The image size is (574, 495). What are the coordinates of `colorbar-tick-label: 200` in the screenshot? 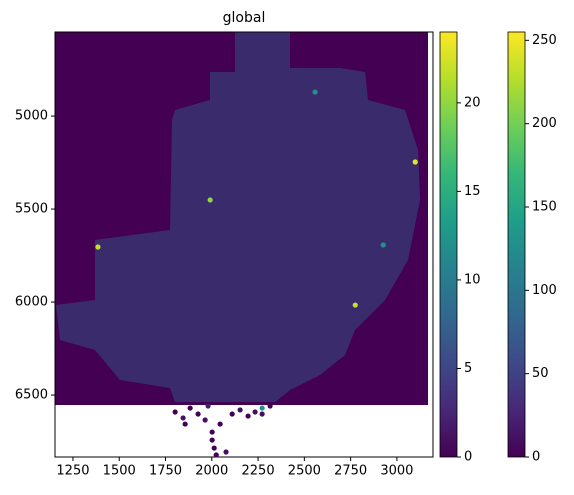 It's located at (544, 123).